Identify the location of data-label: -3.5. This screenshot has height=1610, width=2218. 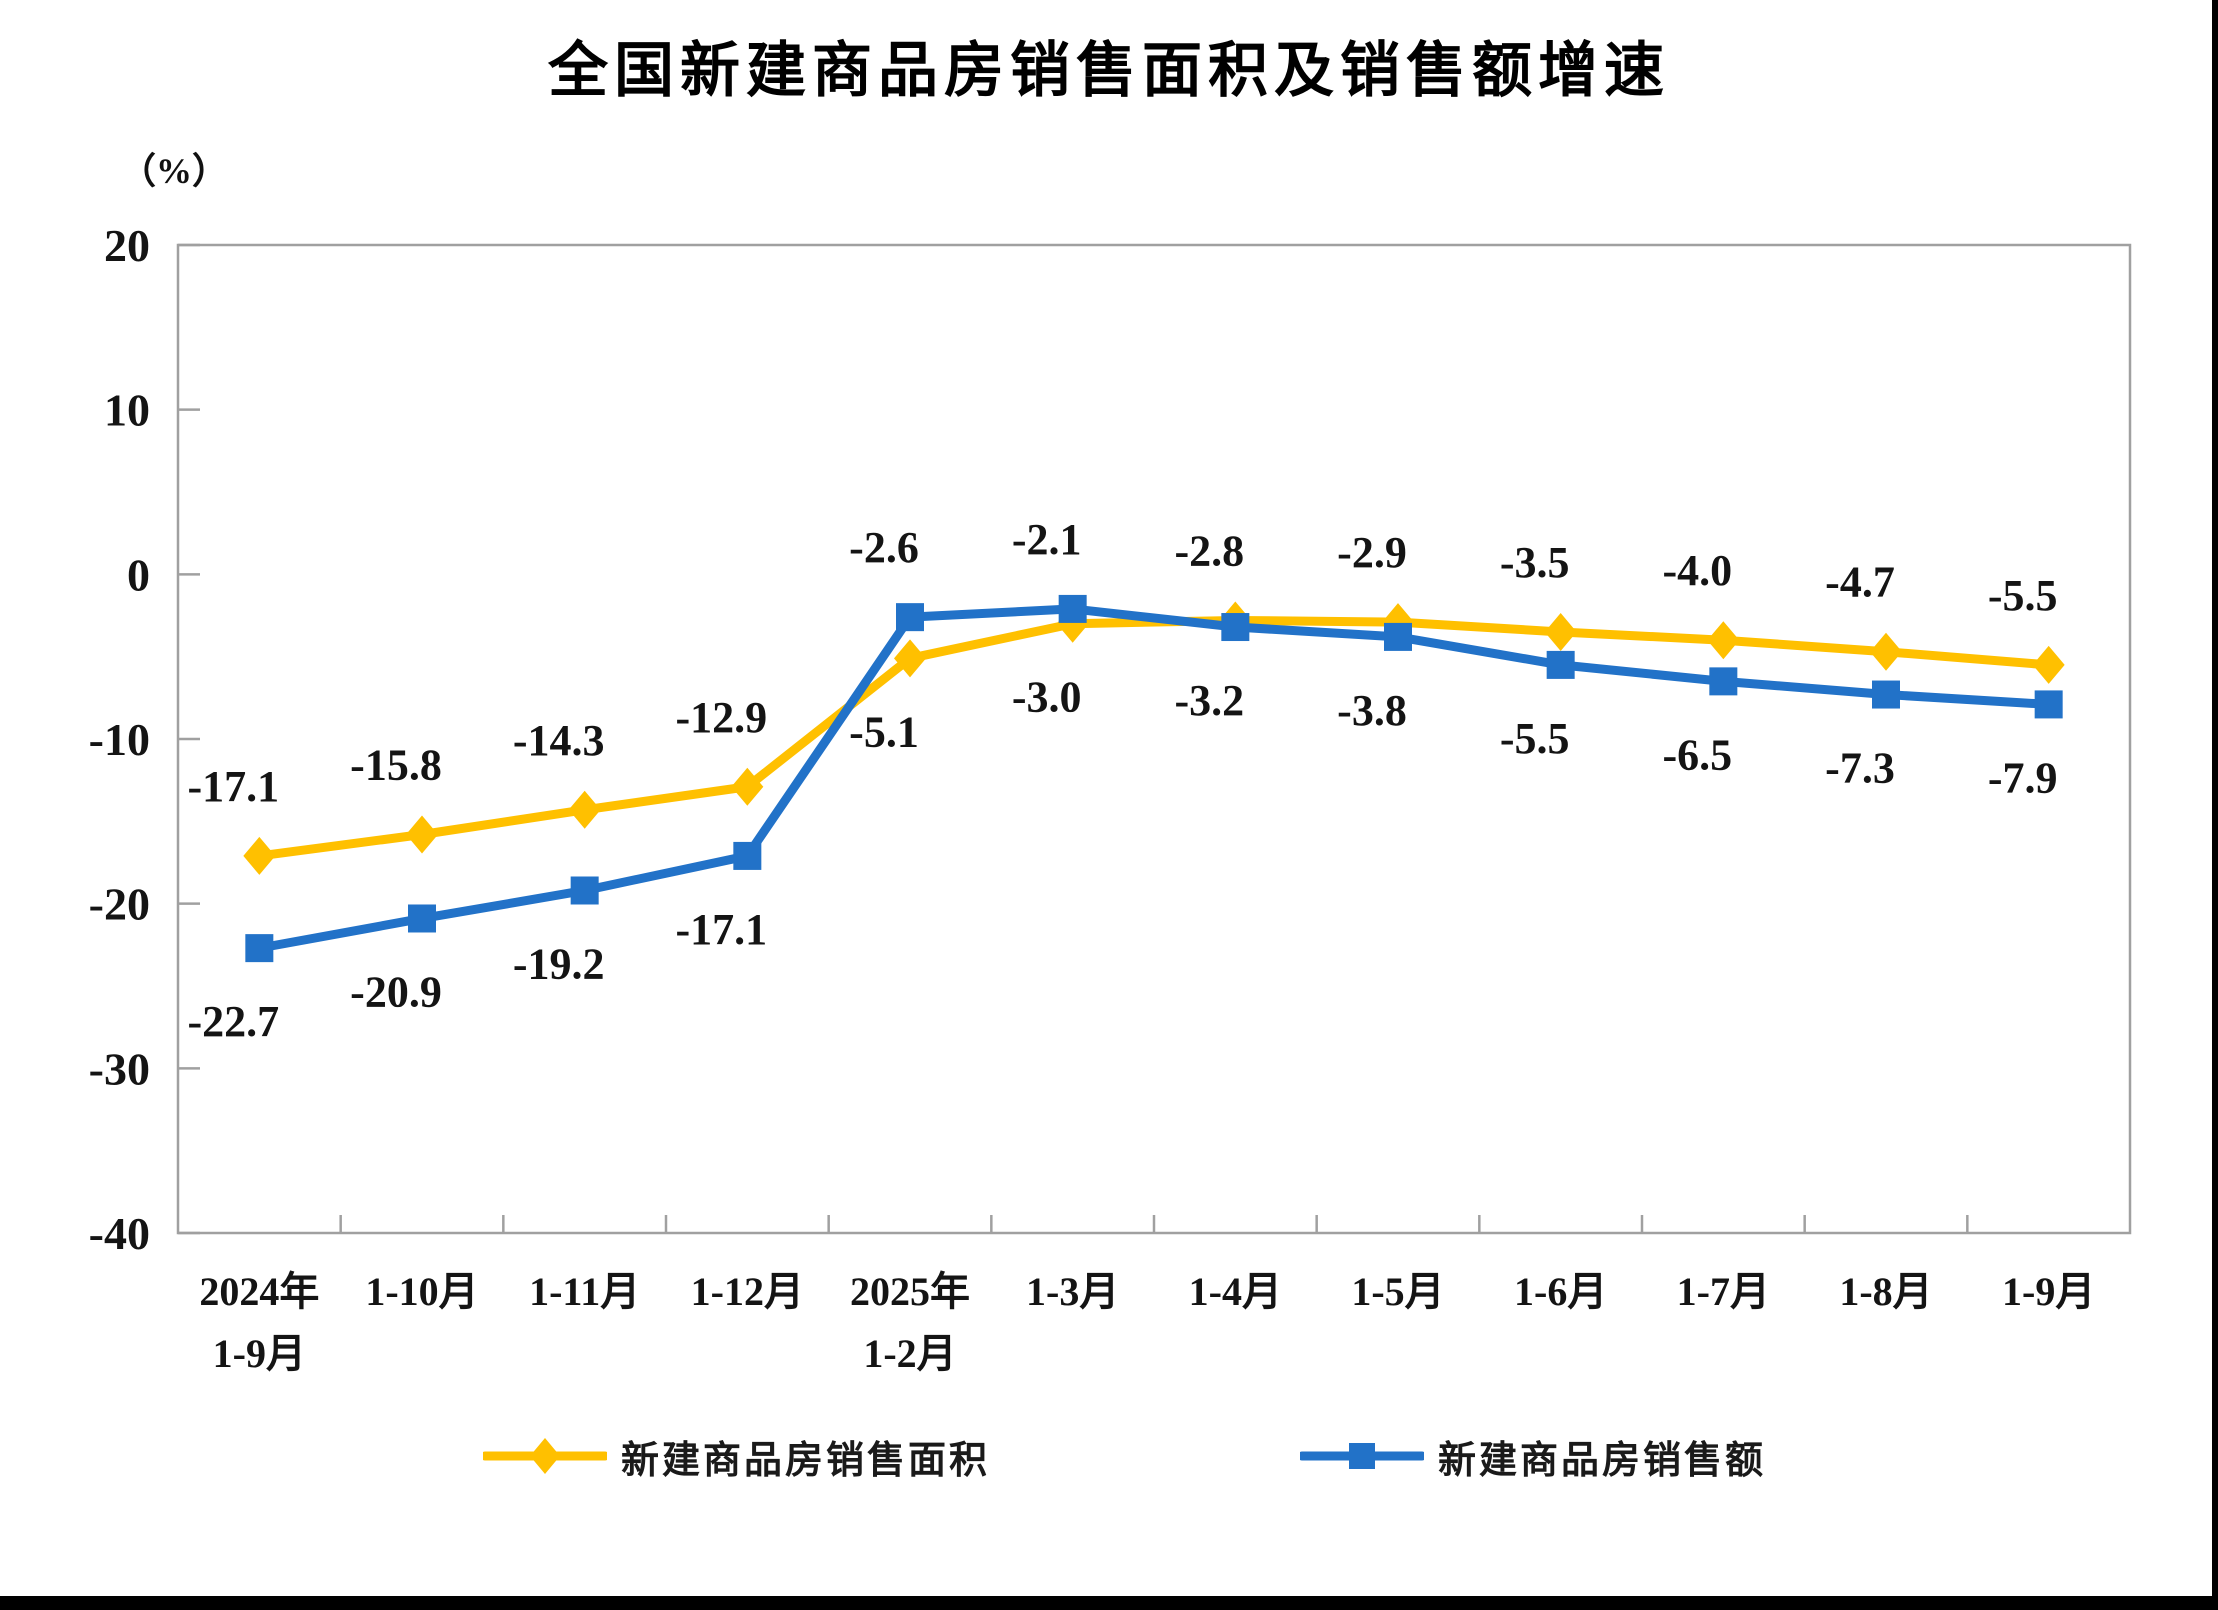
(1535, 562).